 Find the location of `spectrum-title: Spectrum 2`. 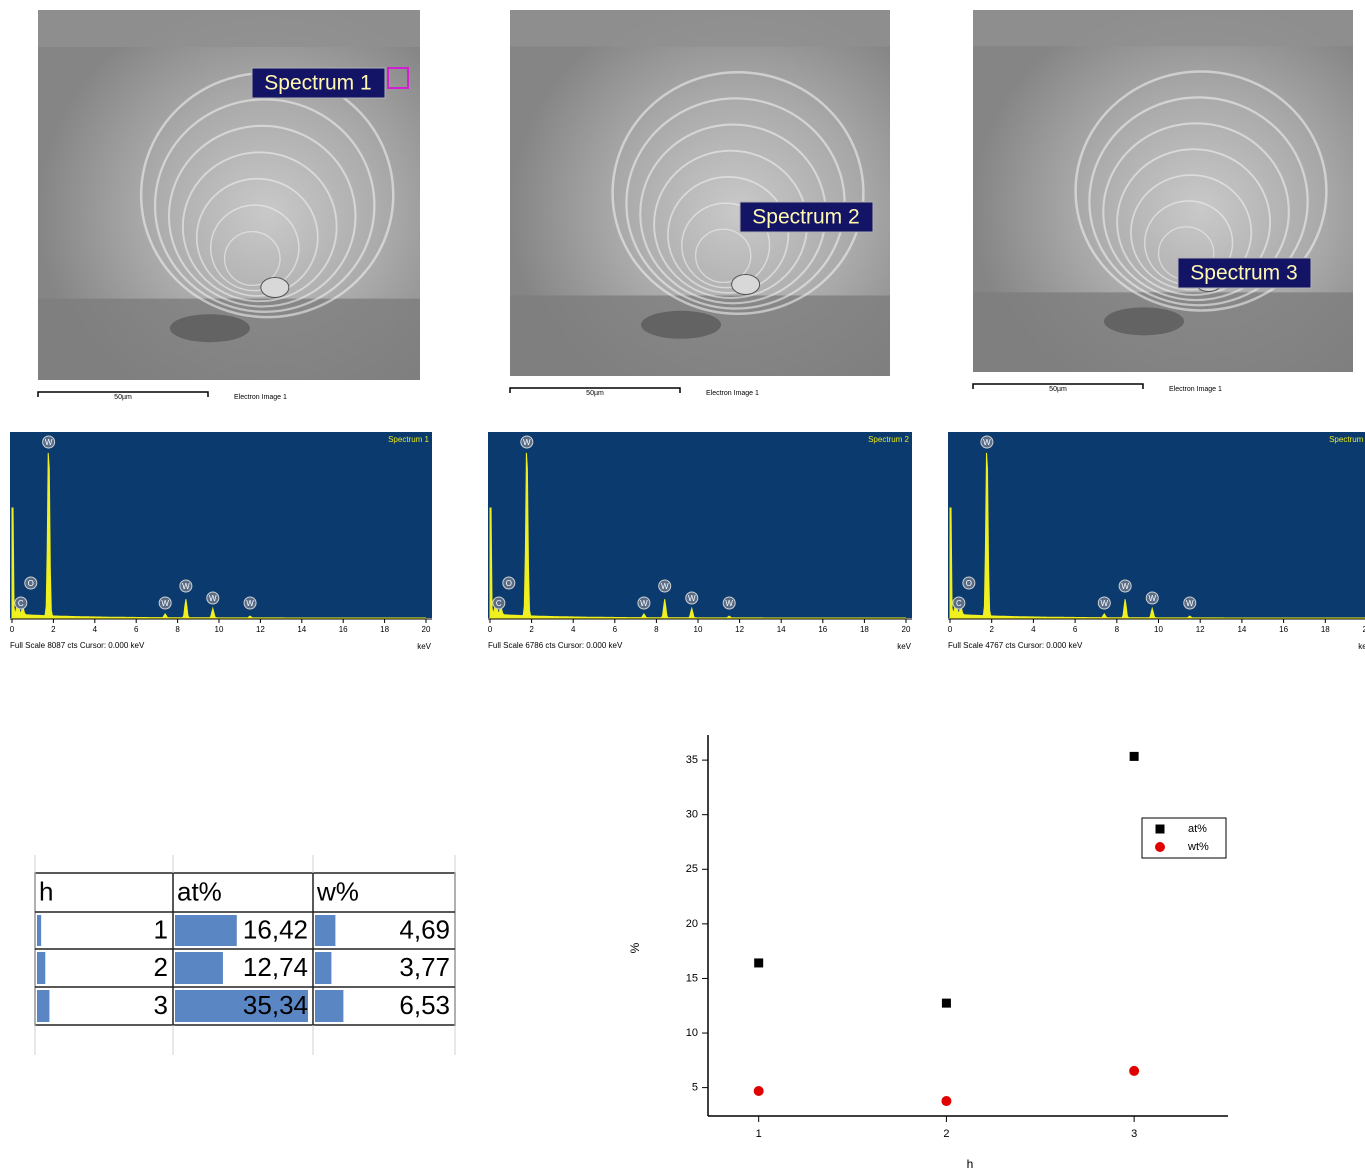

spectrum-title: Spectrum 2 is located at coordinates (888, 439).